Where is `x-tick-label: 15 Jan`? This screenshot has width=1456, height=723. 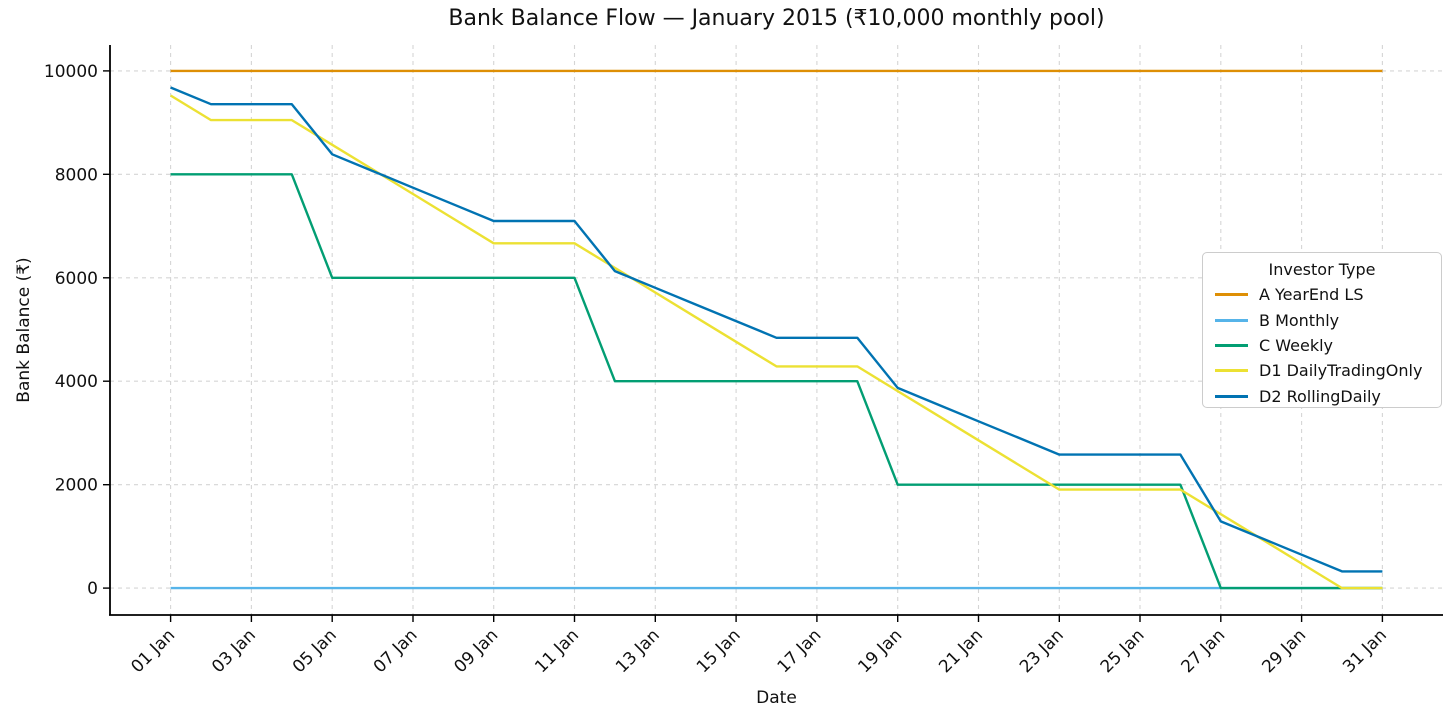
x-tick-label: 15 Jan is located at coordinates (719, 651).